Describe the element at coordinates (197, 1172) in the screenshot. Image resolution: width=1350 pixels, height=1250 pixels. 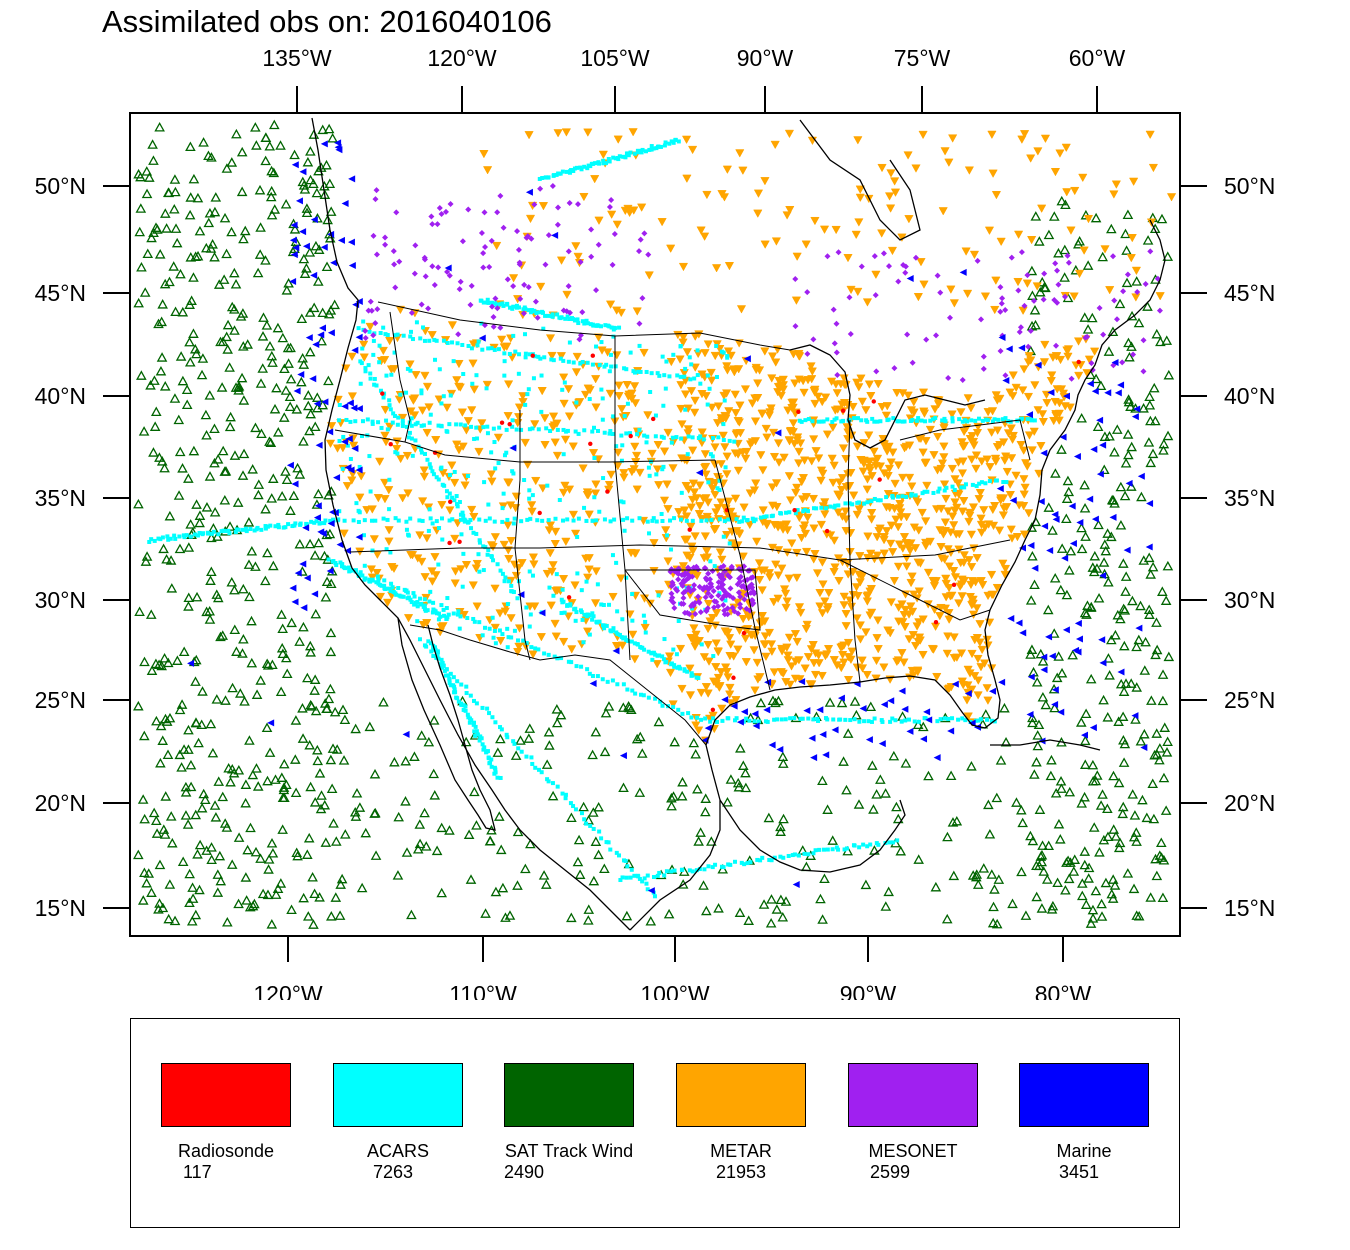
I see `legend-count: 117` at that location.